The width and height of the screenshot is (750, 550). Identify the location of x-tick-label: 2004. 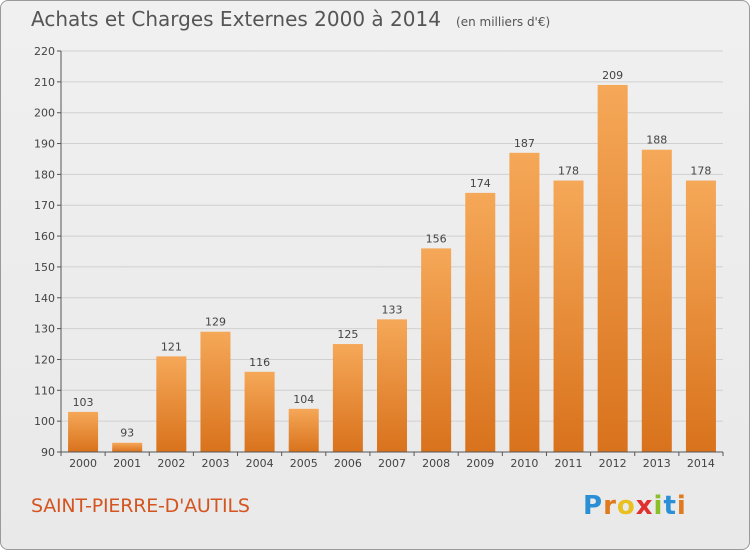
(260, 463).